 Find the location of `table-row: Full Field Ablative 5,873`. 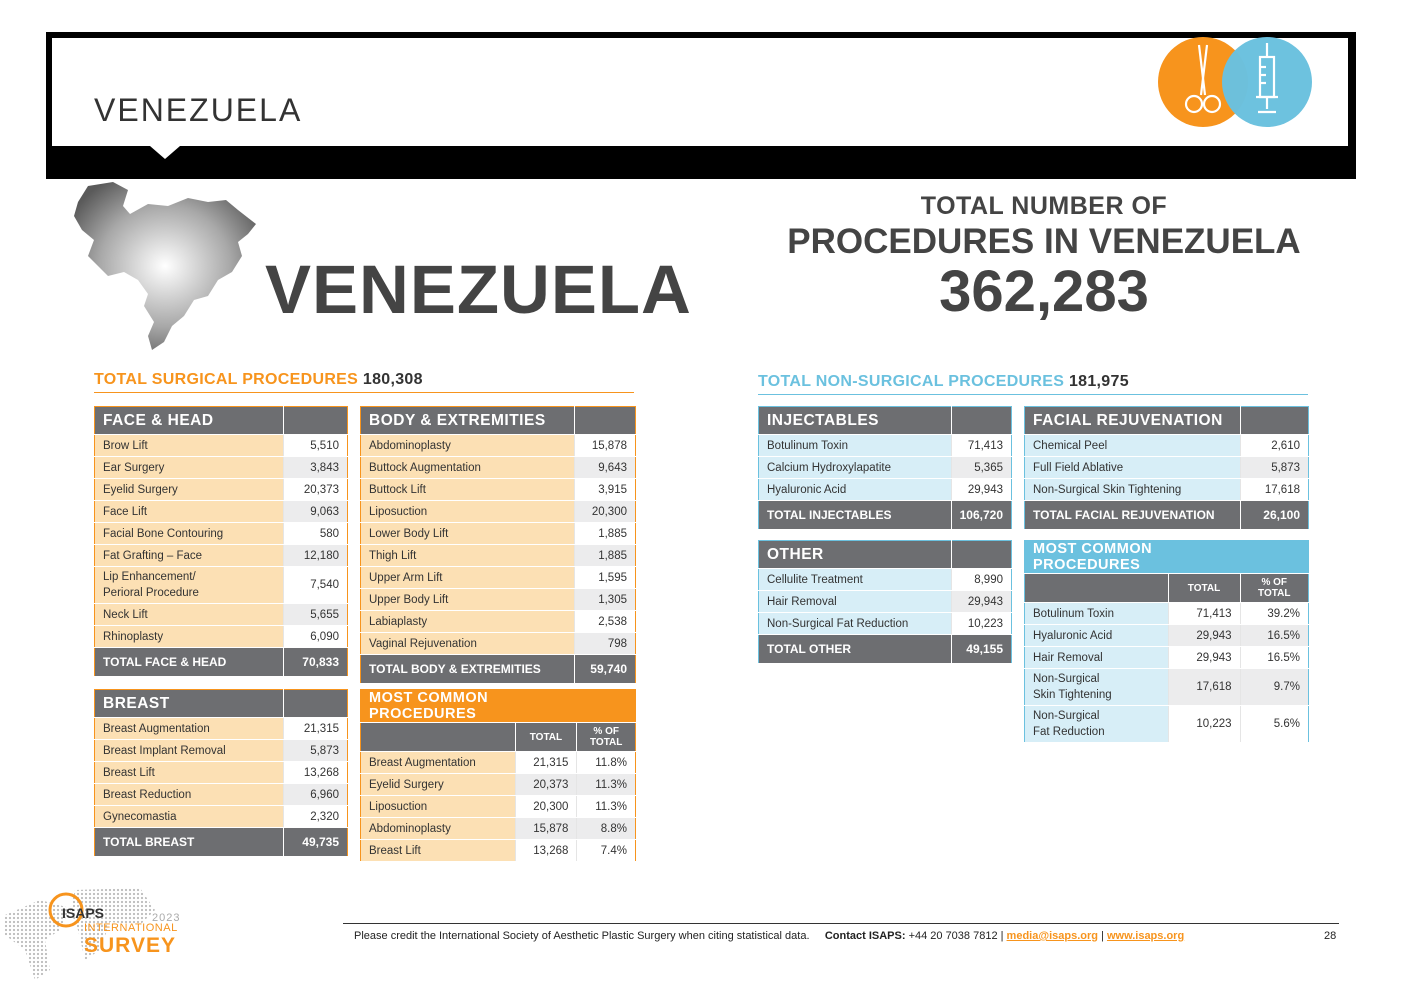

table-row: Full Field Ablative 5,873 is located at coordinates (1166, 467).